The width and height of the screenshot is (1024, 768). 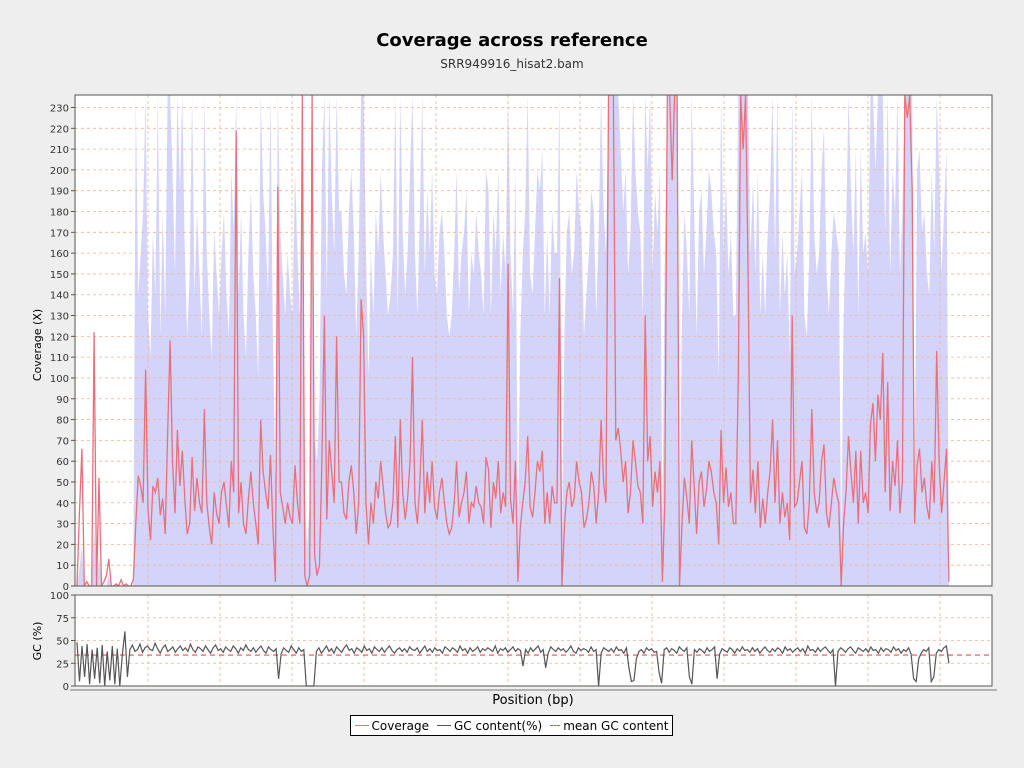 What do you see at coordinates (62, 483) in the screenshot?
I see `coverage-y-tick-label: 50` at bounding box center [62, 483].